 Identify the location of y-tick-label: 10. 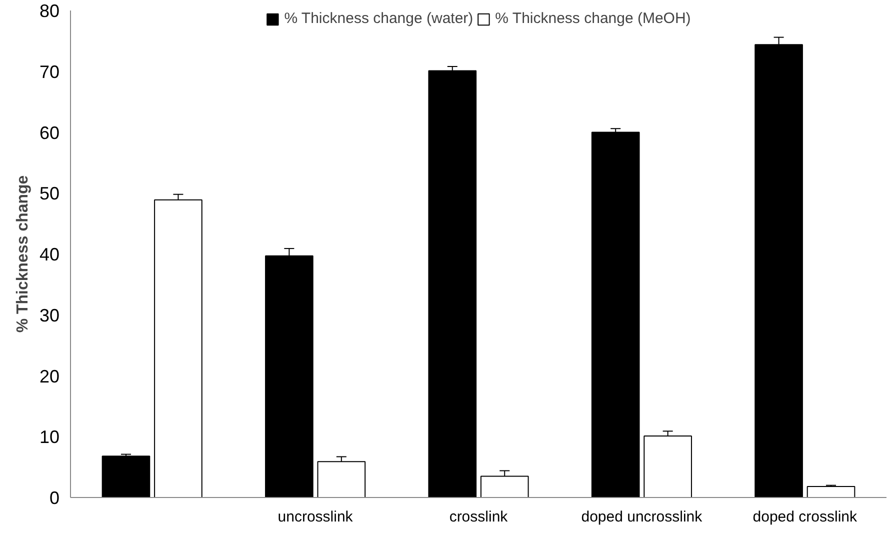
(49, 437).